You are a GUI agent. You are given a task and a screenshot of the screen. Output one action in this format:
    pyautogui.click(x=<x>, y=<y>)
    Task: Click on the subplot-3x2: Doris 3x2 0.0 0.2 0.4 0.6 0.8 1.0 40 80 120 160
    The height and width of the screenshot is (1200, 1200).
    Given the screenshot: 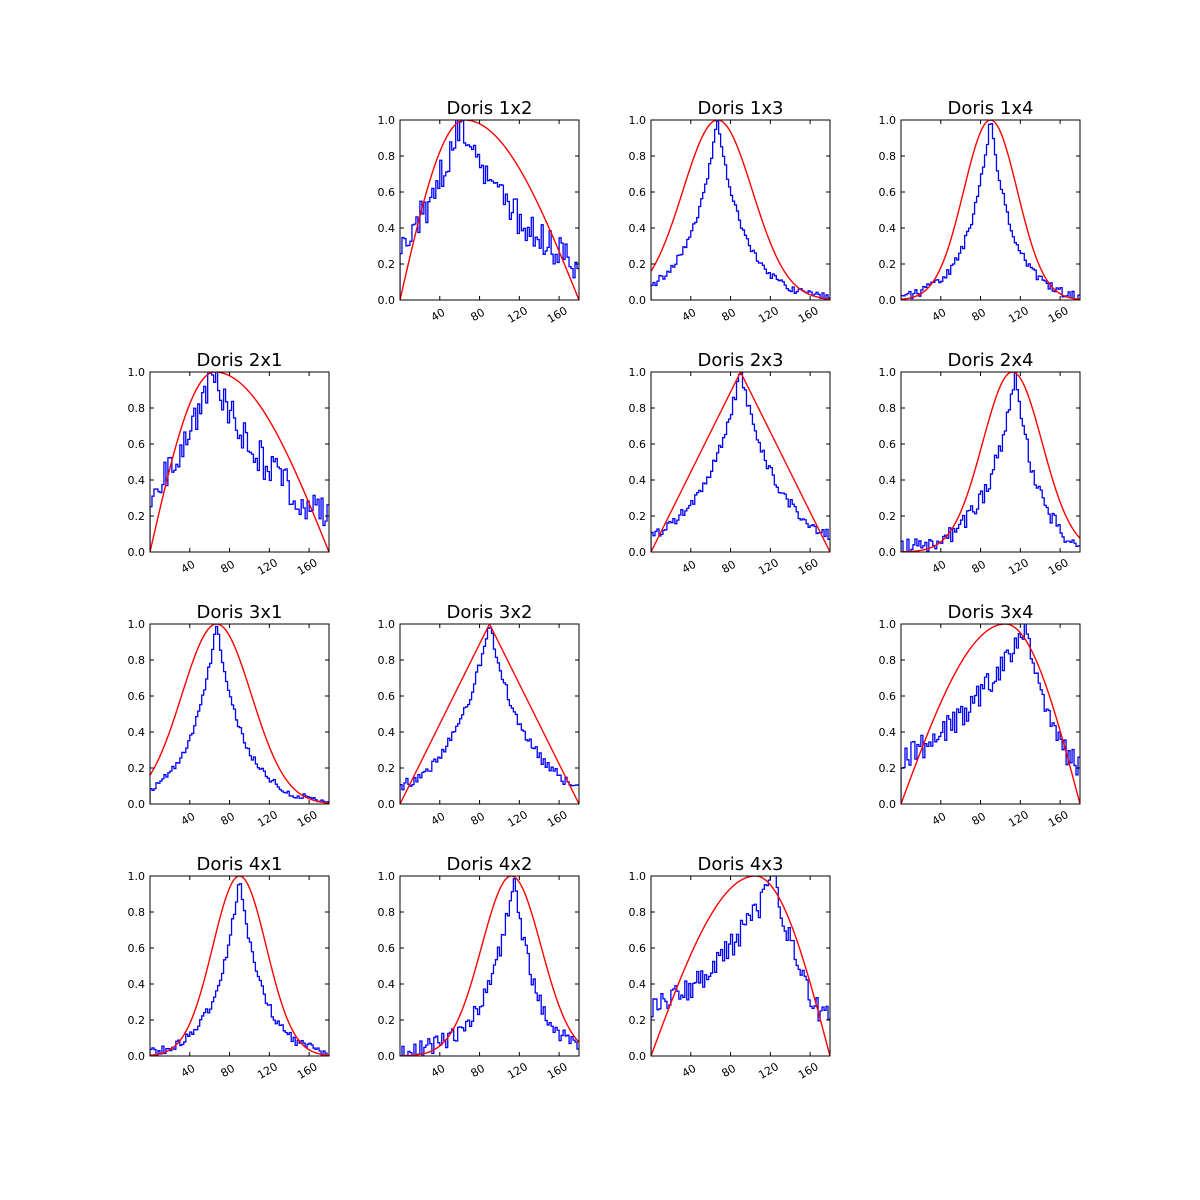 What is the action you would take?
    pyautogui.click(x=479, y=716)
    